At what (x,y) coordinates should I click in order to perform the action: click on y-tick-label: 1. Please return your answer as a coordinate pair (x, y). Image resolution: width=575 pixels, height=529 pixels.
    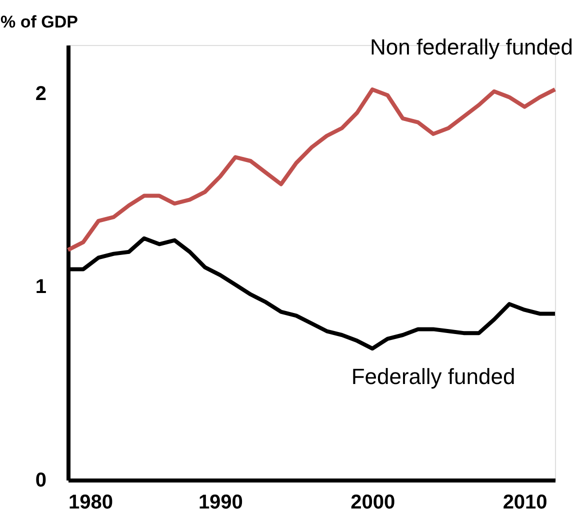
    Looking at the image, I should click on (40, 287).